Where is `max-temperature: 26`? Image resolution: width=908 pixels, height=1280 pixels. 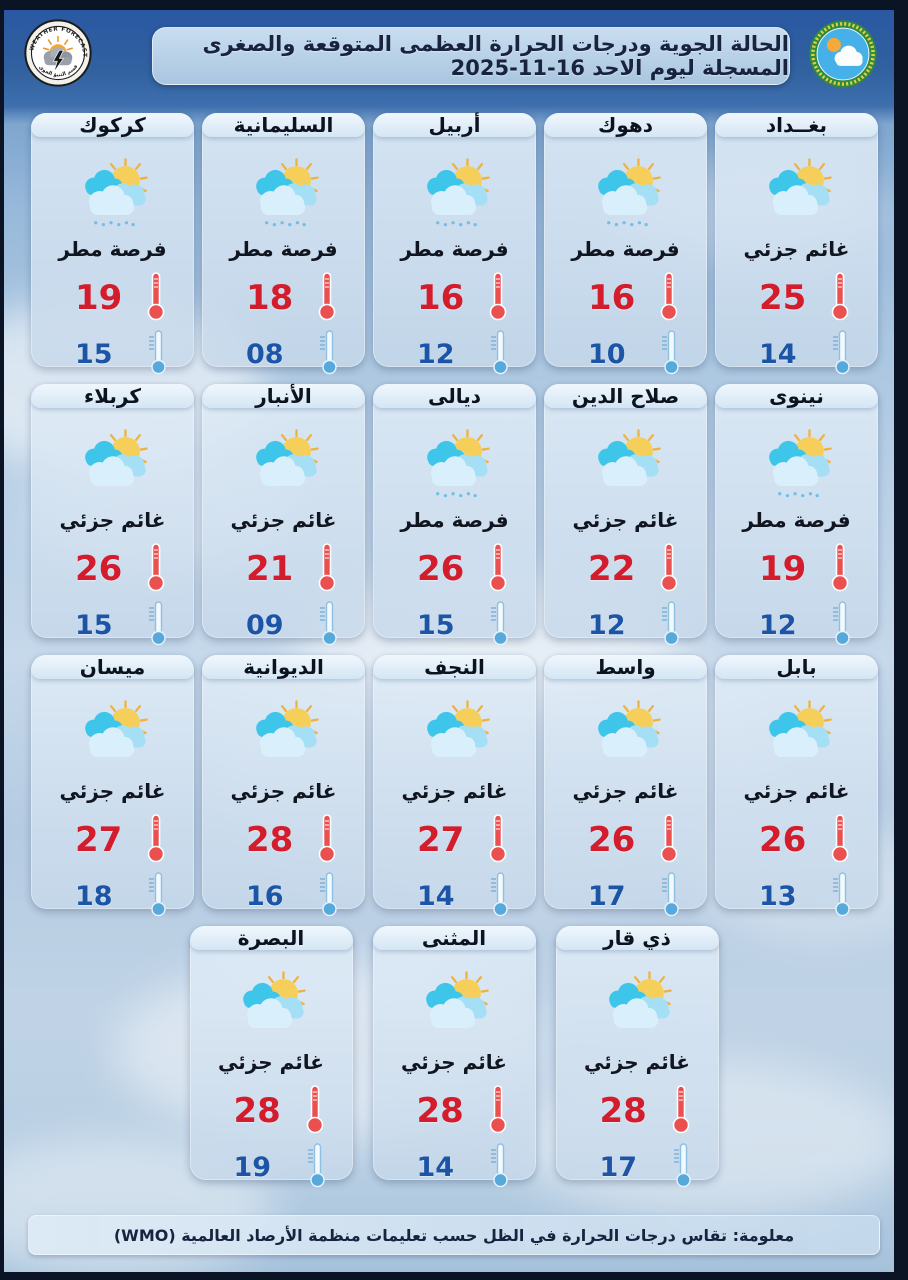
max-temperature: 26 is located at coordinates (99, 569).